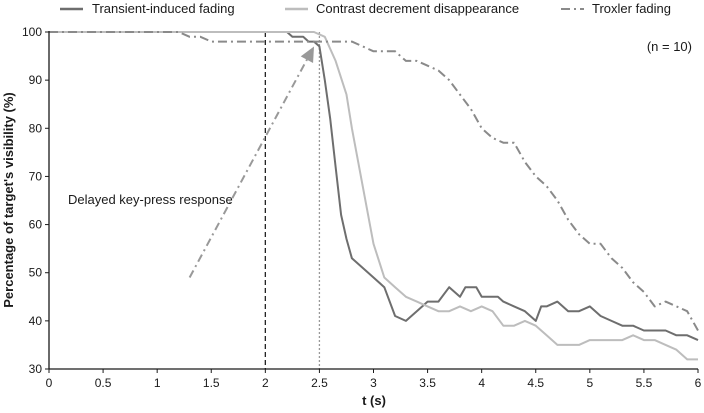 This screenshot has width=704, height=413. I want to click on x-tick-label: 2, so click(265, 383).